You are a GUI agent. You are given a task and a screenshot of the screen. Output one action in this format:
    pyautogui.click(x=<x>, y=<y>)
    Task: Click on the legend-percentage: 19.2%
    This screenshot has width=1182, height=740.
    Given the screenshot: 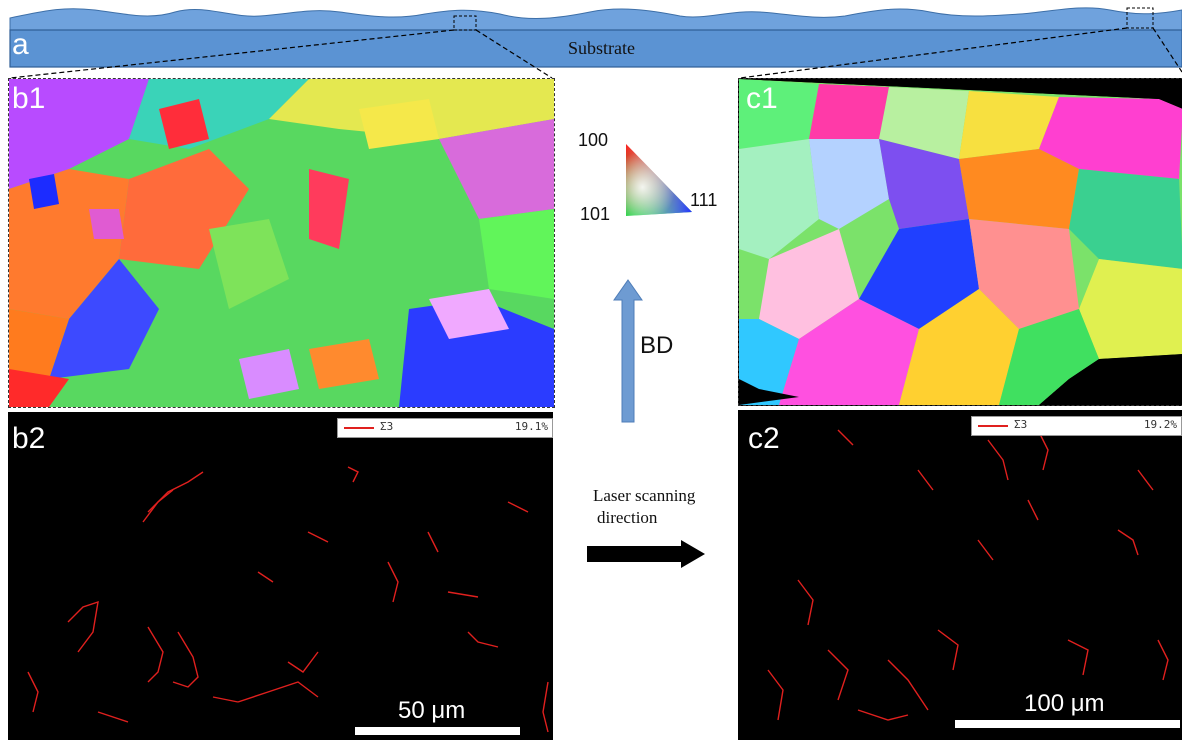 What is the action you would take?
    pyautogui.click(x=1160, y=424)
    